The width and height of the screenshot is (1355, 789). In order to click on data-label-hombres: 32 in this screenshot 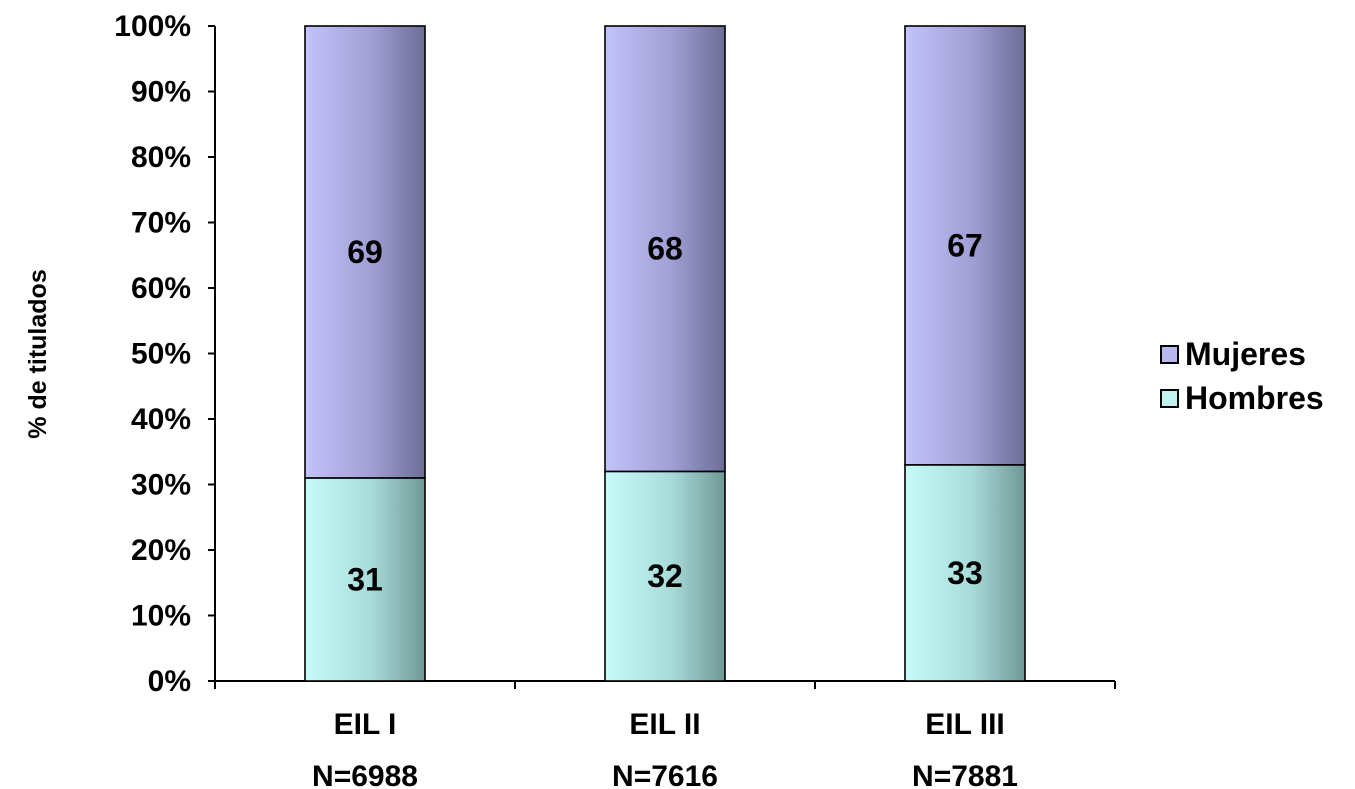, I will do `click(665, 576)`.